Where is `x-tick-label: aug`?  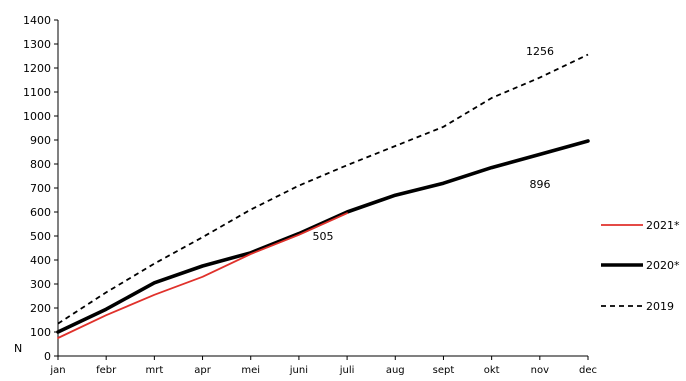 x-tick-label: aug is located at coordinates (395, 370).